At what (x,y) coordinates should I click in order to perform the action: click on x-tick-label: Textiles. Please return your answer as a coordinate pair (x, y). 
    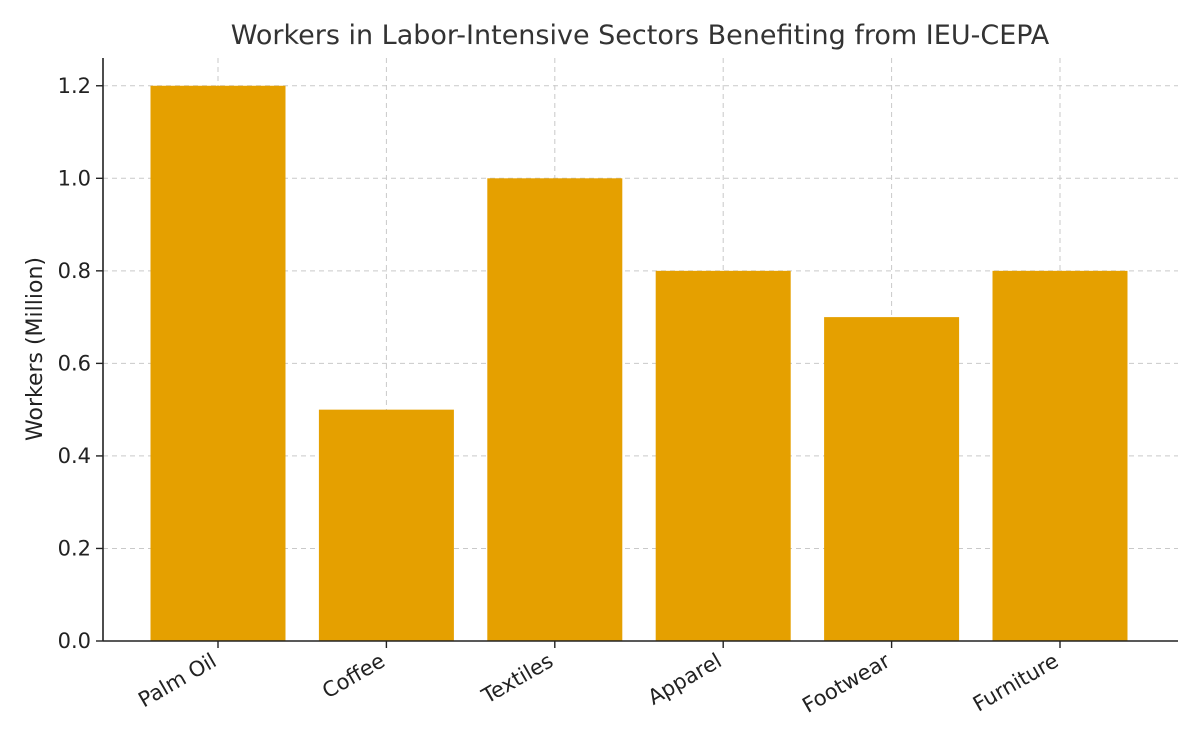
    Looking at the image, I should click on (517, 679).